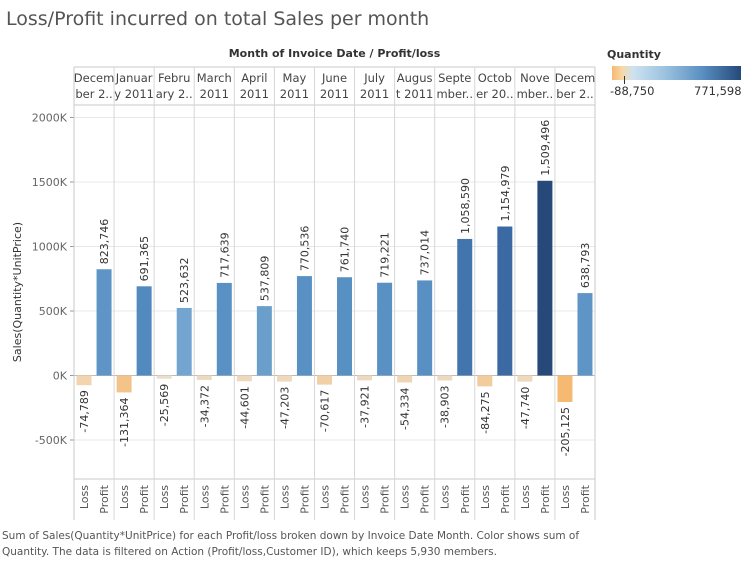 This screenshot has width=746, height=562. What do you see at coordinates (224, 255) in the screenshot?
I see `profit-data-label: 717,639` at bounding box center [224, 255].